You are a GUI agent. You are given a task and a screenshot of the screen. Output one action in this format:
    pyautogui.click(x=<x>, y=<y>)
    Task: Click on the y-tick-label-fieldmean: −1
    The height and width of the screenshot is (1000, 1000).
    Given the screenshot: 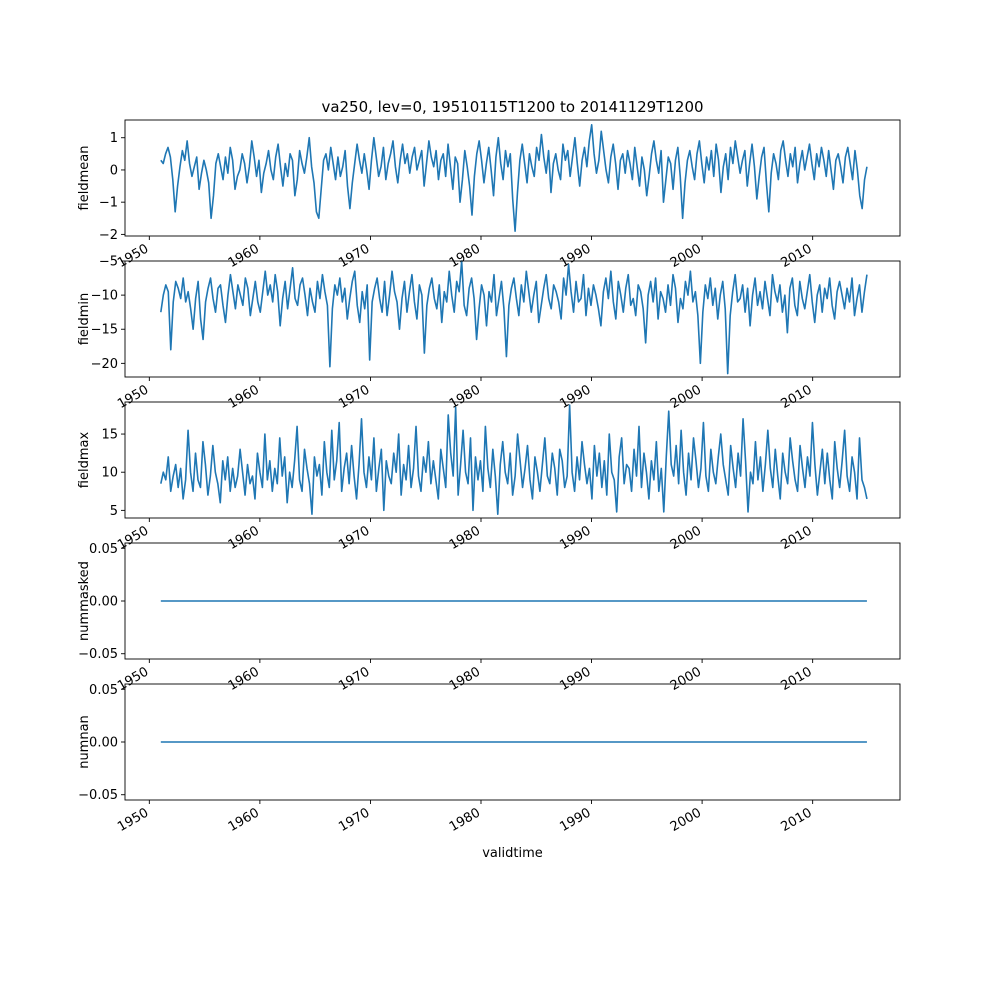 What is the action you would take?
    pyautogui.click(x=108, y=203)
    